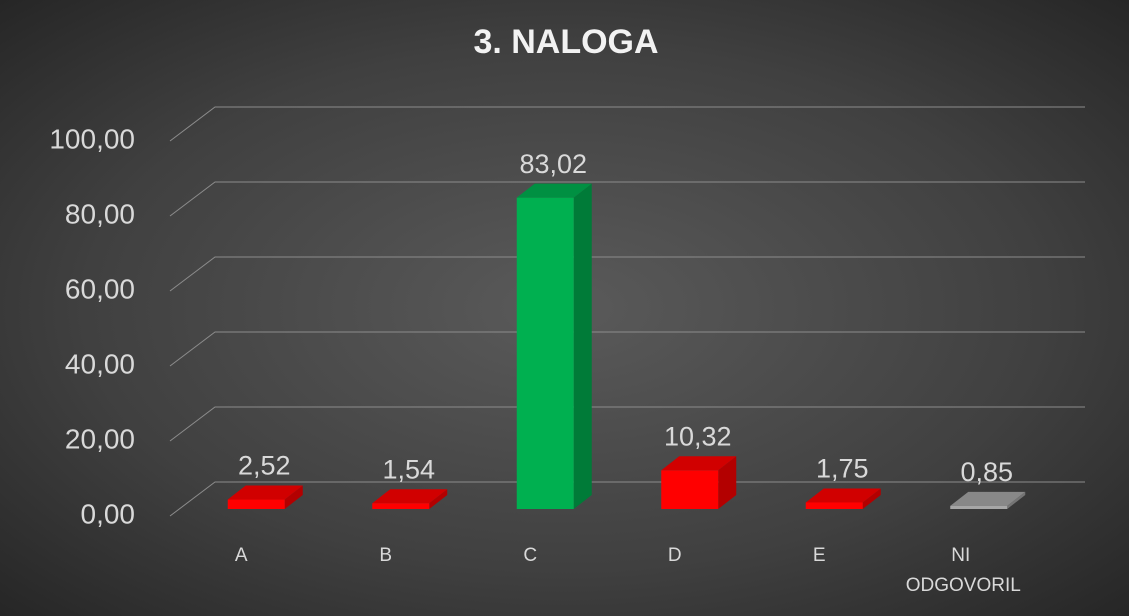  I want to click on x-tick-label: D, so click(674, 555).